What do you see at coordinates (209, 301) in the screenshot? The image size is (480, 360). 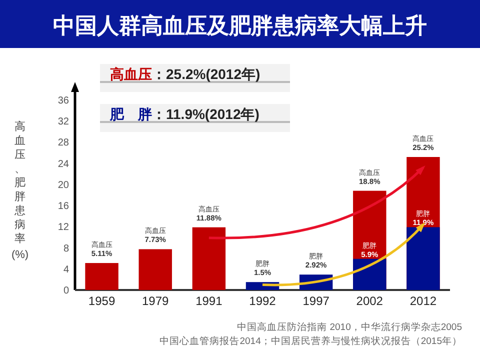 I see `x-tick-label: 1991` at bounding box center [209, 301].